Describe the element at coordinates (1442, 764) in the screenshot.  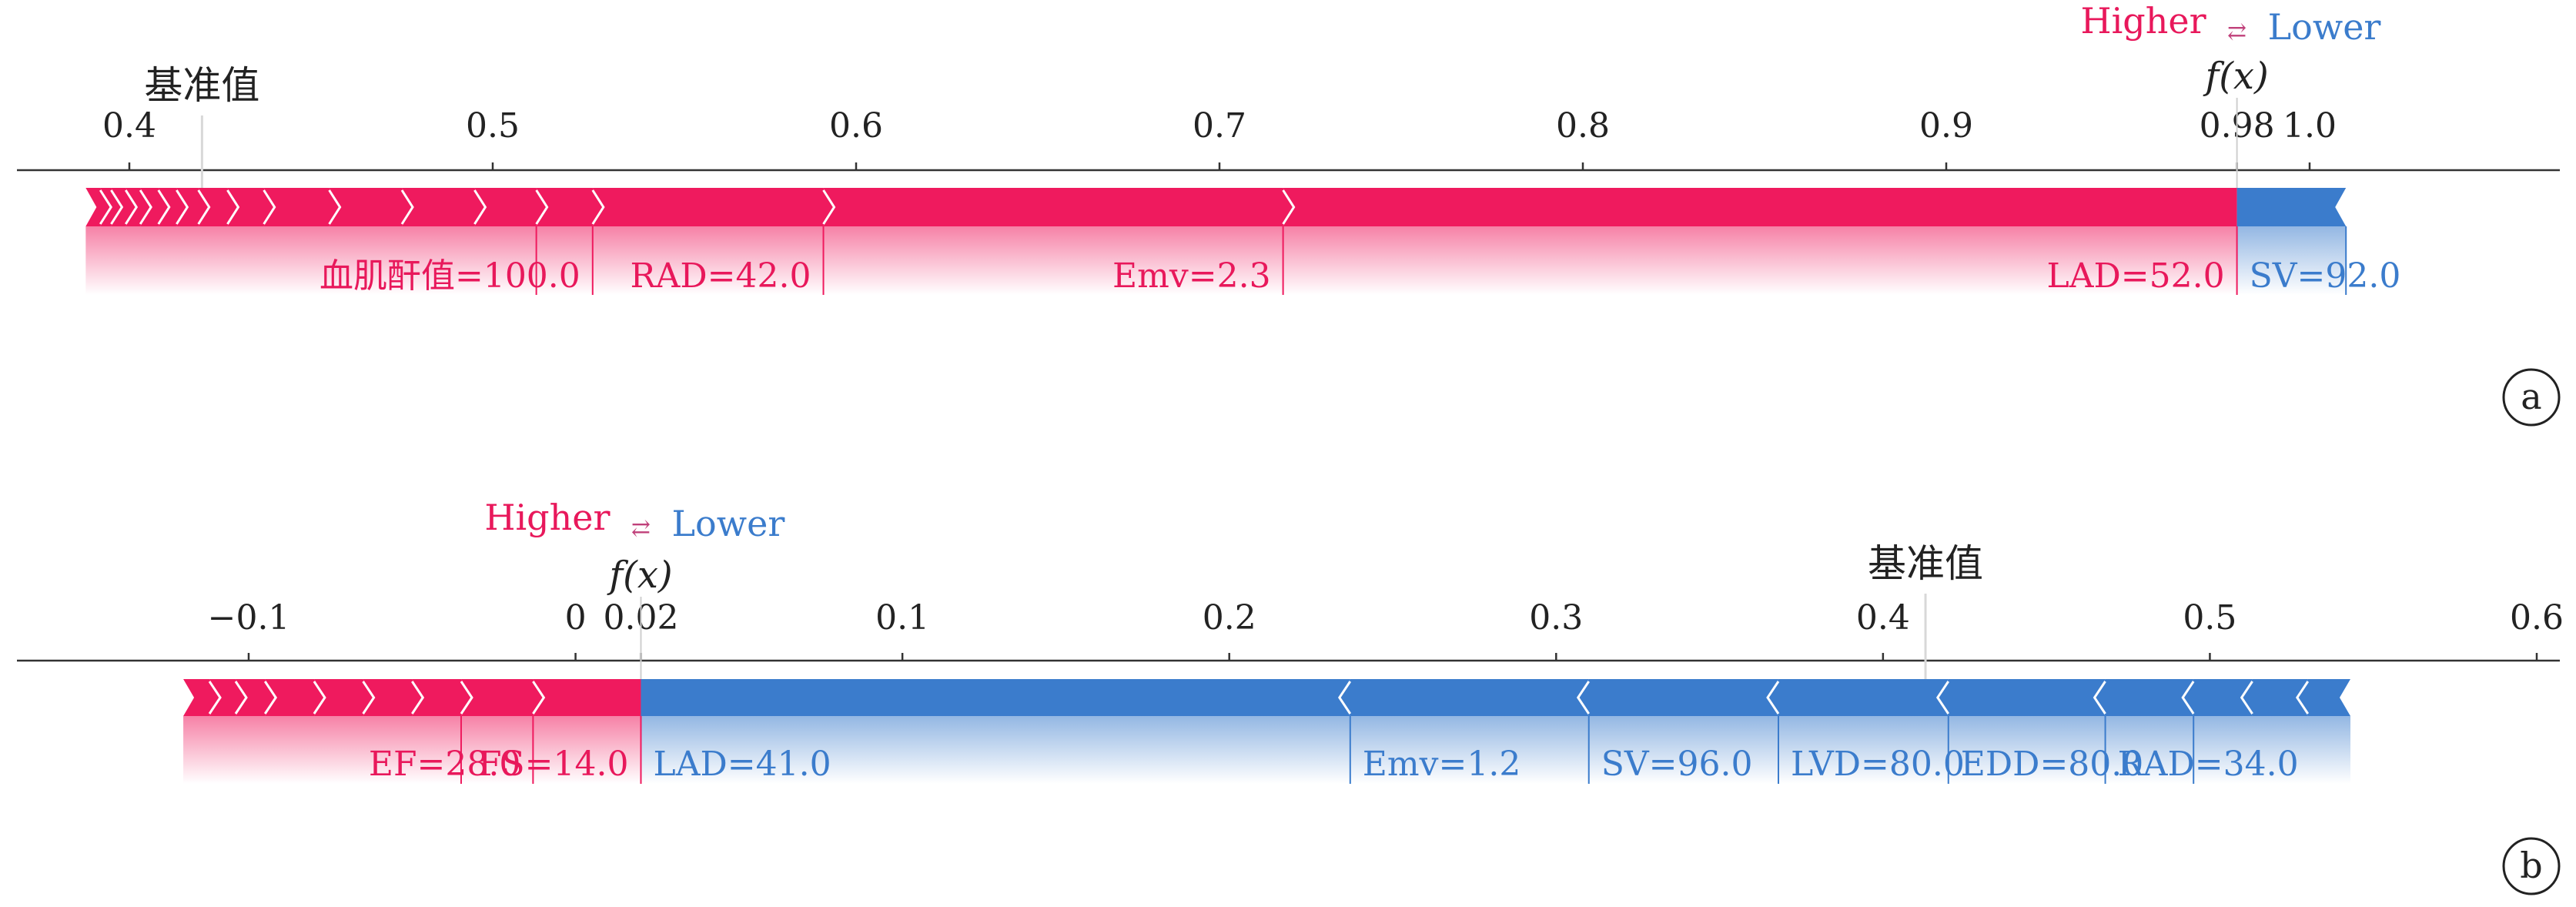
I see `negative-feature-label: Emv=1.2` at that location.